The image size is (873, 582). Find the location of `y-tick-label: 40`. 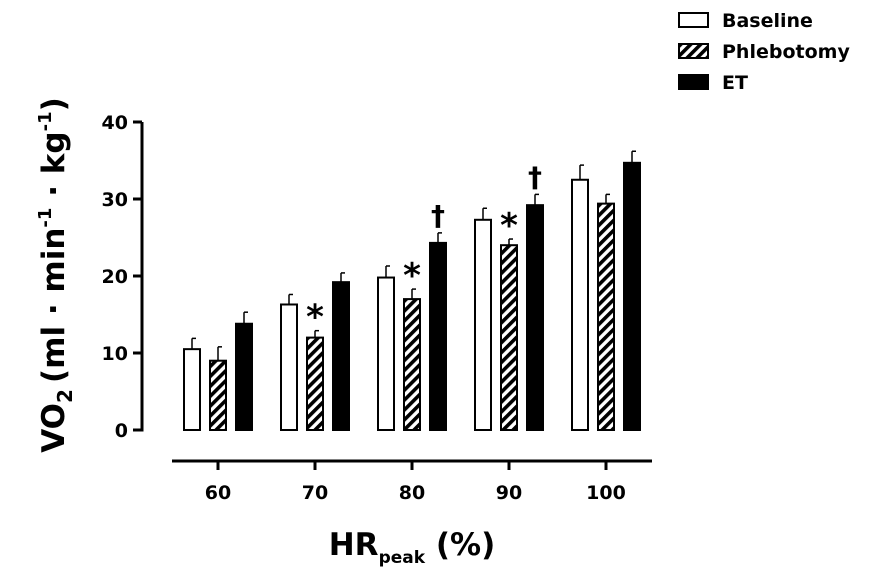

y-tick-label: 40 is located at coordinates (115, 123).